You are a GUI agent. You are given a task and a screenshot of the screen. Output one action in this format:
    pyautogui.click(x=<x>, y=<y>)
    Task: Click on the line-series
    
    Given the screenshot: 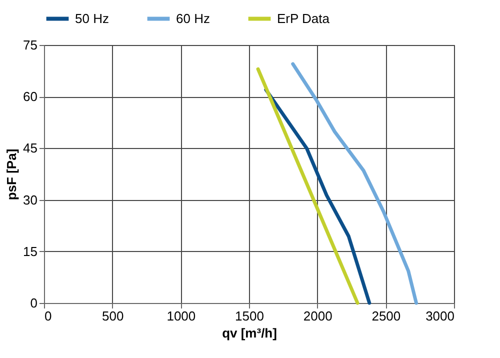 What is the action you would take?
    pyautogui.click(x=318, y=196)
    